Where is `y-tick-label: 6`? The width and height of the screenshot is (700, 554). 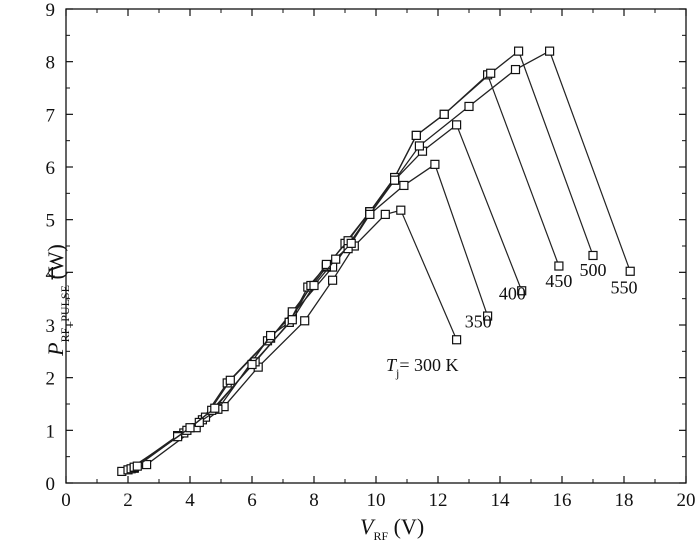
y-tick-label: 6 is located at coordinates (51, 168).